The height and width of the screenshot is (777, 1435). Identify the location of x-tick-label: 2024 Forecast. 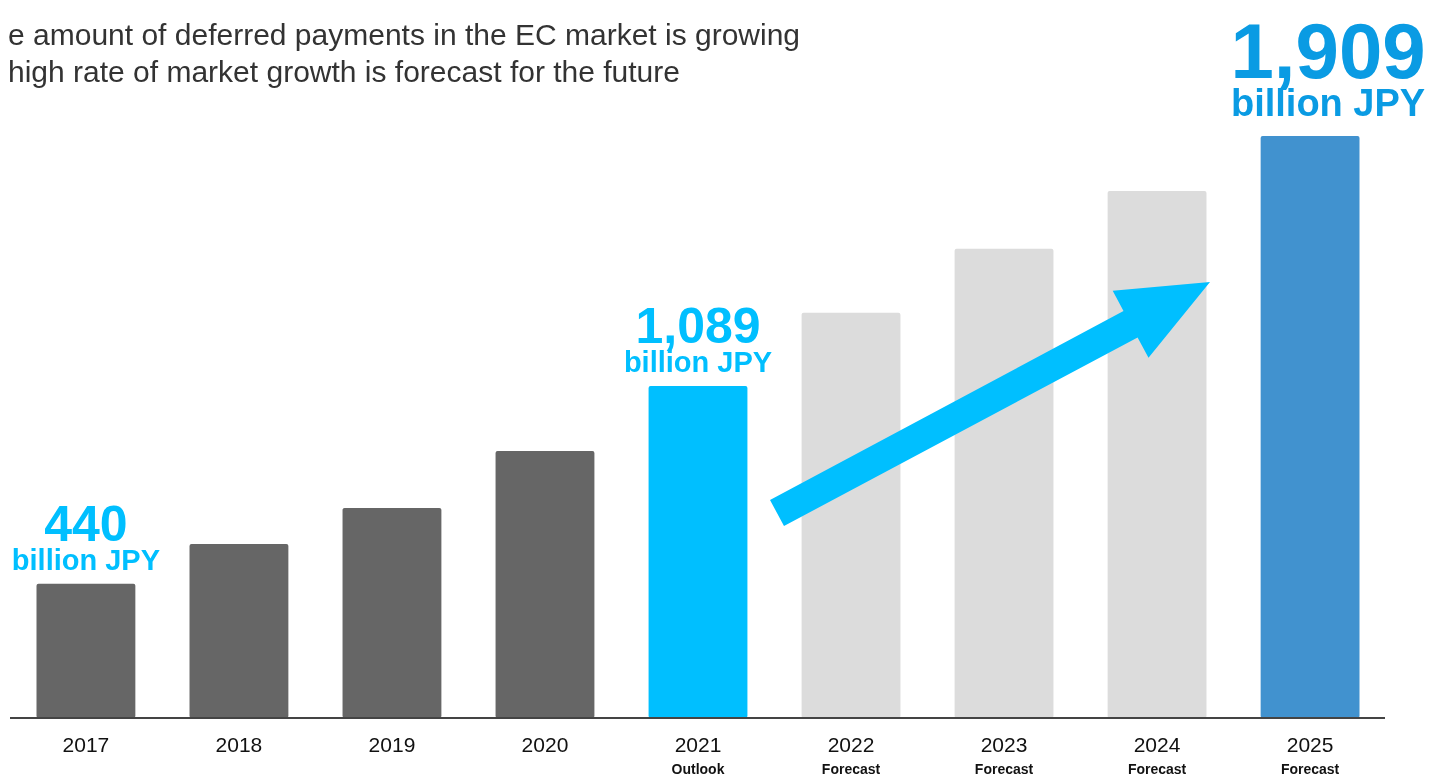
(1157, 755).